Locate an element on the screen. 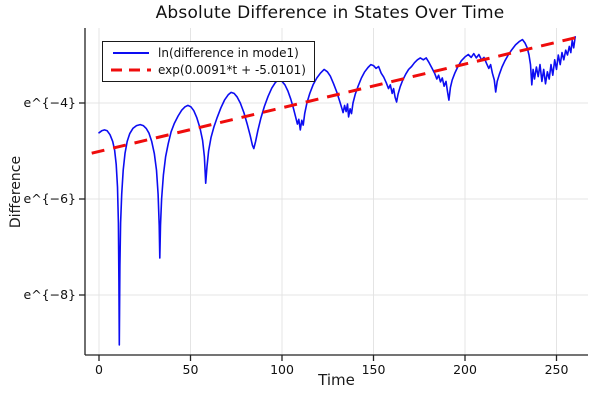 This screenshot has height=400, width=600. legend-entry-exp-fit: exp(0.0091*t + -5.0101) is located at coordinates (208, 69).